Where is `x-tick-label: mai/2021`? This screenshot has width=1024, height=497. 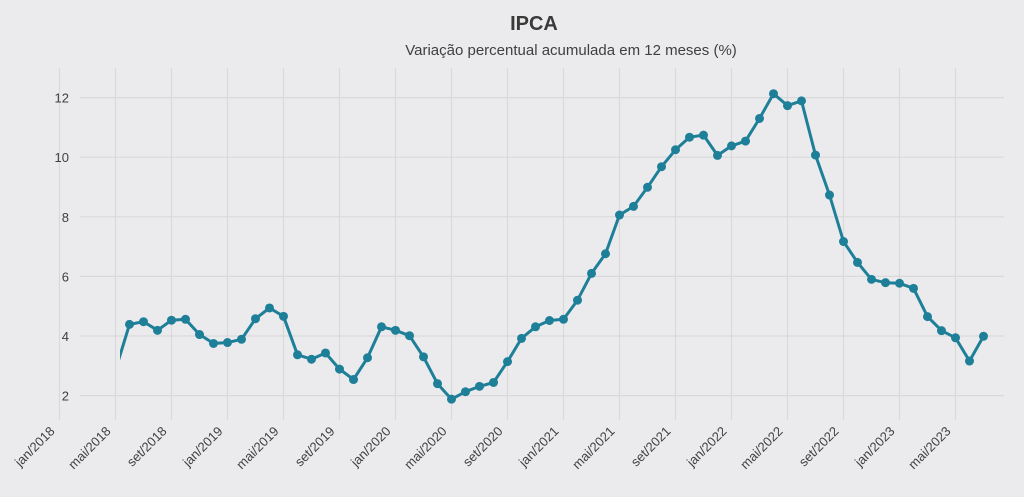 x-tick-label: mai/2021 is located at coordinates (593, 448).